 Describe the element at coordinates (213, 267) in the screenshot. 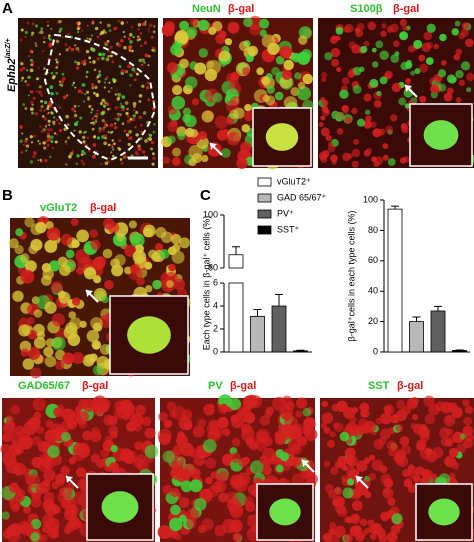

I see `y-tick-label: 80` at that location.